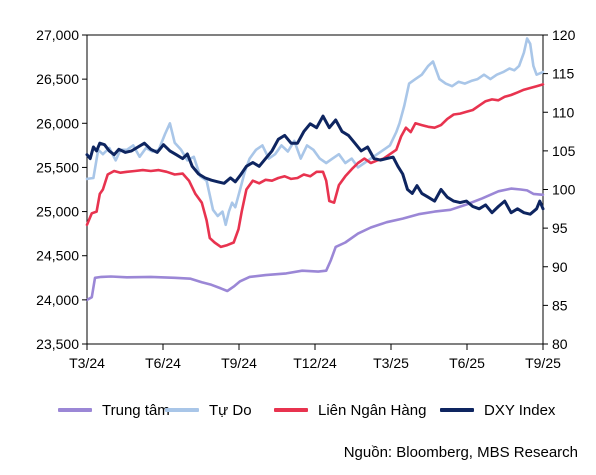 This screenshot has width=596, height=475. Describe the element at coordinates (57, 35) in the screenshot. I see `y-left-tick-label: 27,000` at that location.